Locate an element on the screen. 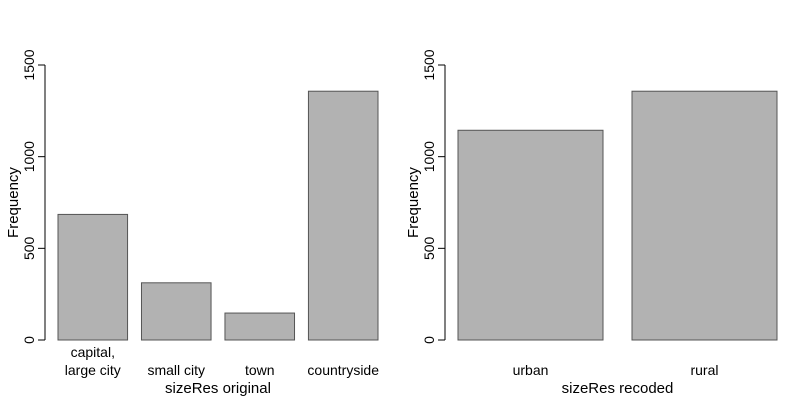 The height and width of the screenshot is (405, 800). bar-countryside is located at coordinates (343, 215).